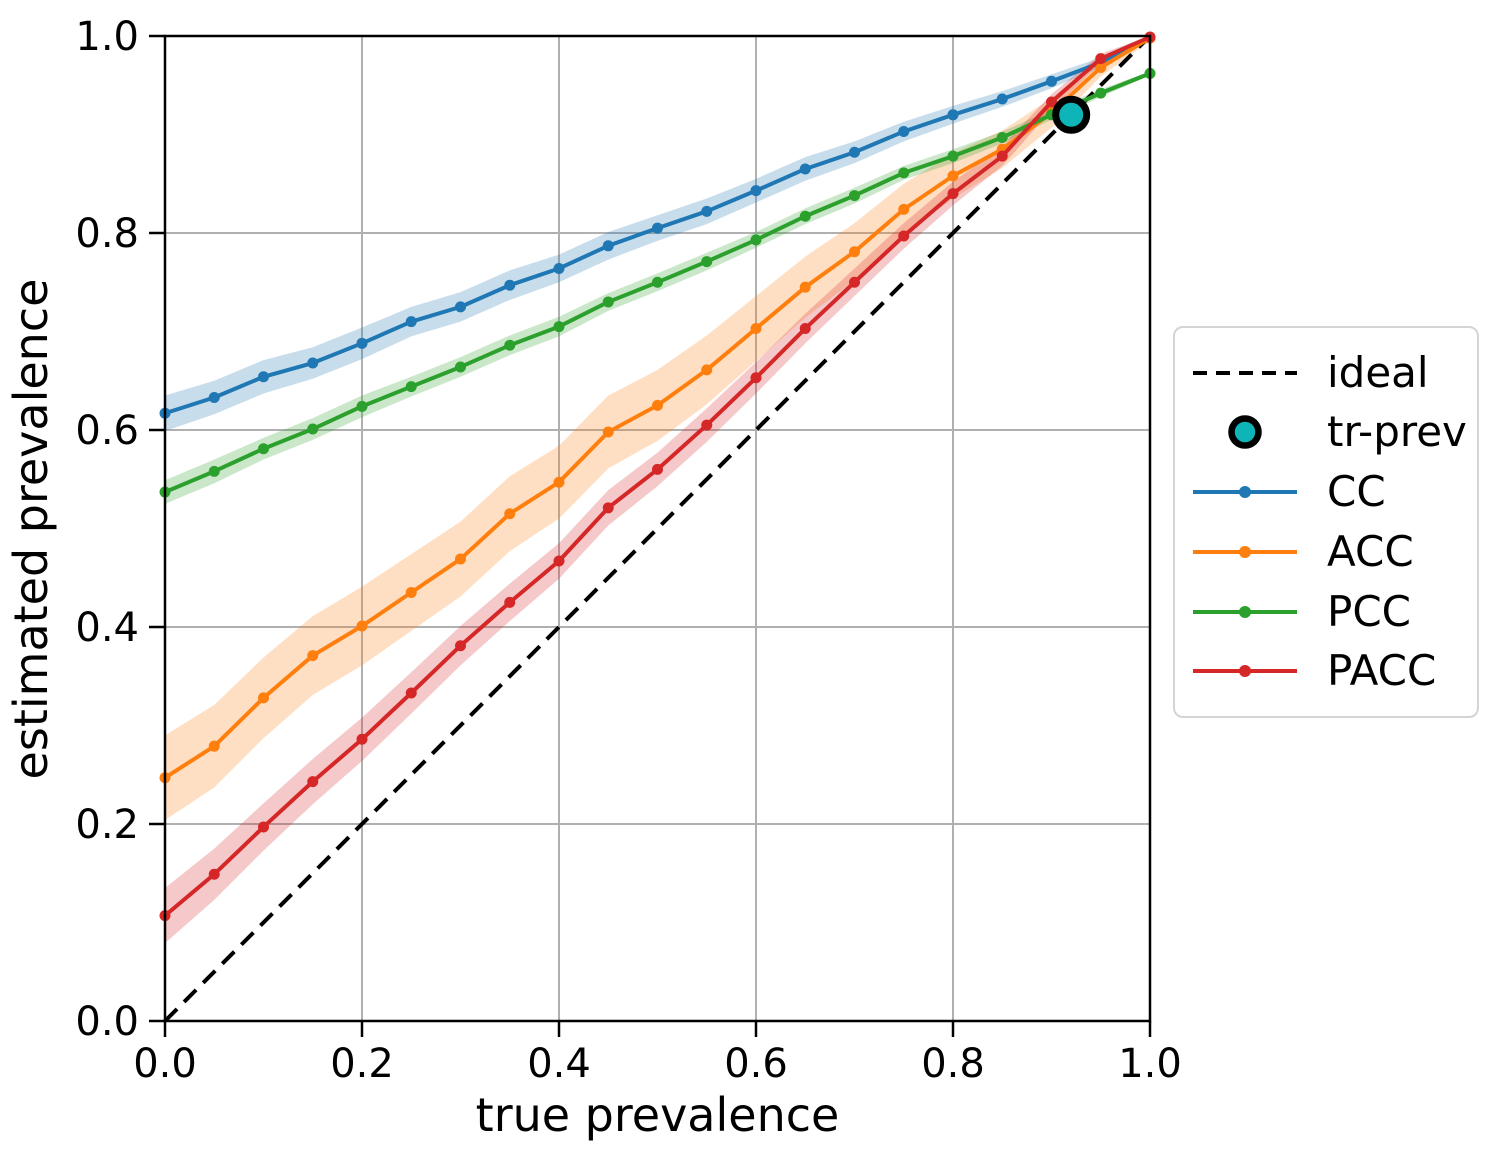  What do you see at coordinates (107, 628) in the screenshot?
I see `y-tick-label: 0.4` at bounding box center [107, 628].